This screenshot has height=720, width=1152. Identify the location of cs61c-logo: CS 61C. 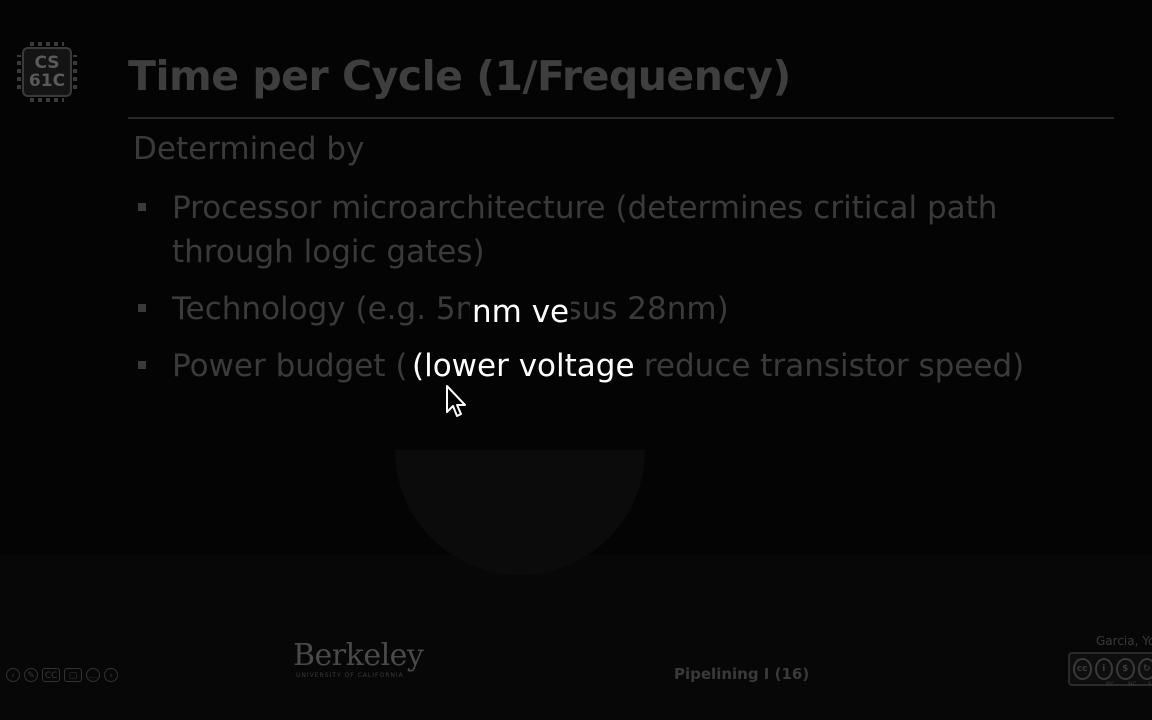
(47, 72).